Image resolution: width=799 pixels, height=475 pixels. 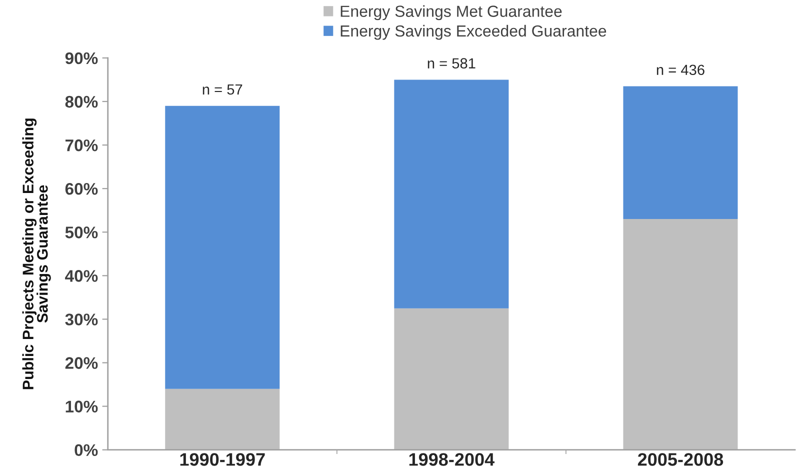 What do you see at coordinates (681, 459) in the screenshot?
I see `x-tick-label: 2005-2008` at bounding box center [681, 459].